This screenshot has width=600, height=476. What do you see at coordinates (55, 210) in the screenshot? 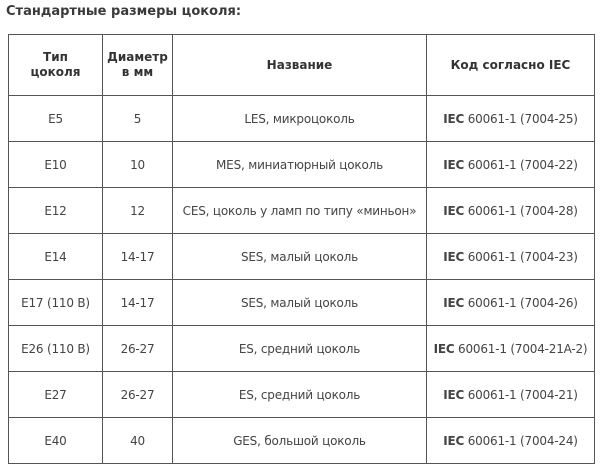
I see `cell-type: E12` at bounding box center [55, 210].